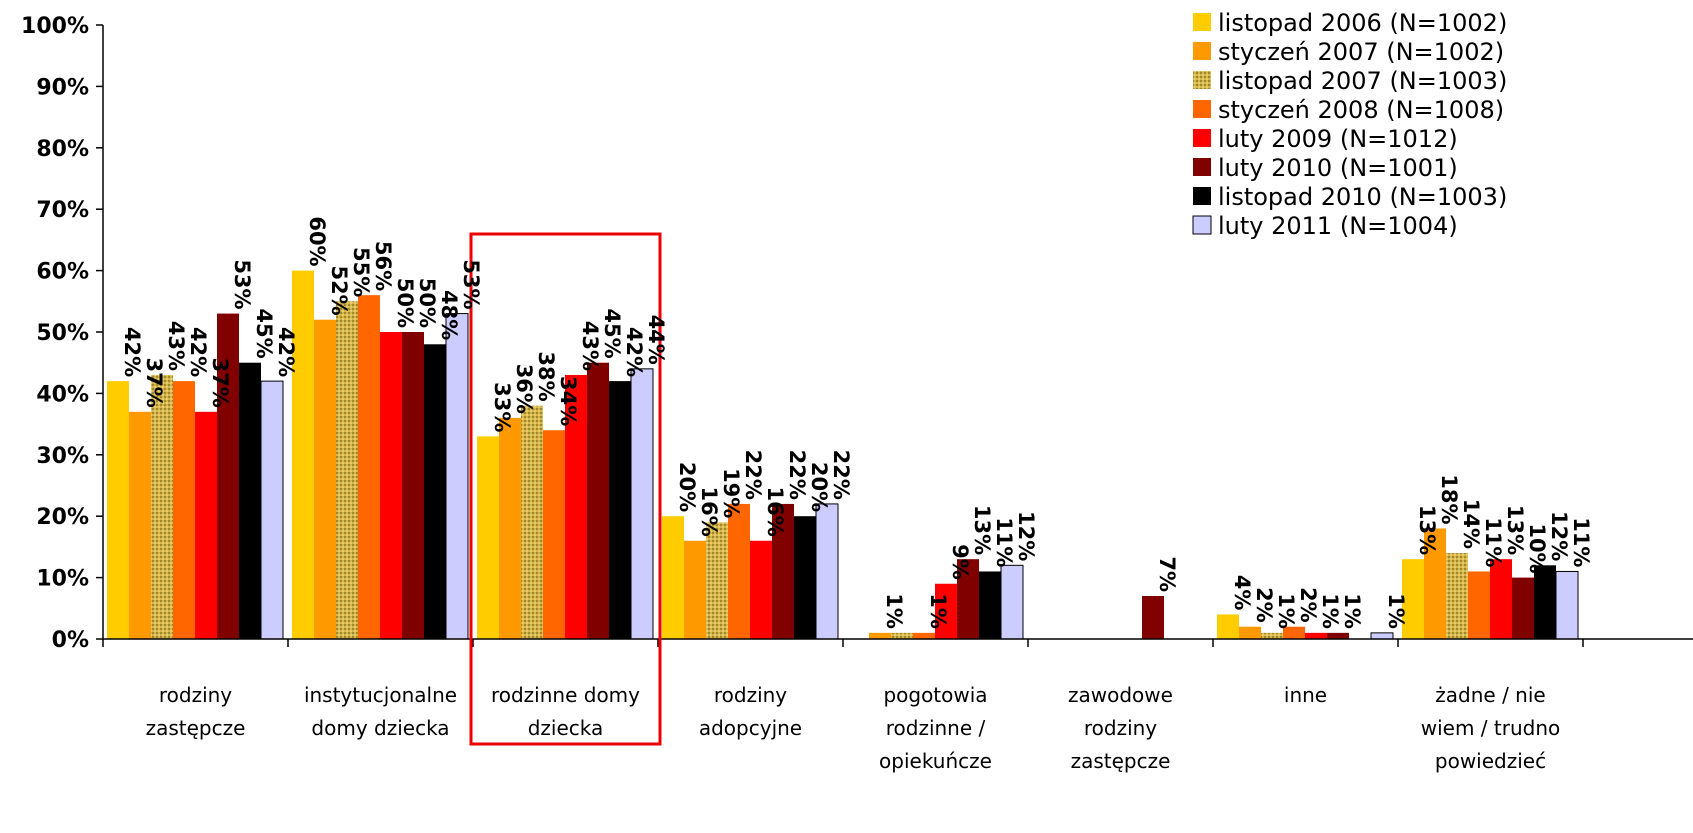 This screenshot has height=833, width=1693. I want to click on y-tick-label: 20%, so click(62, 517).